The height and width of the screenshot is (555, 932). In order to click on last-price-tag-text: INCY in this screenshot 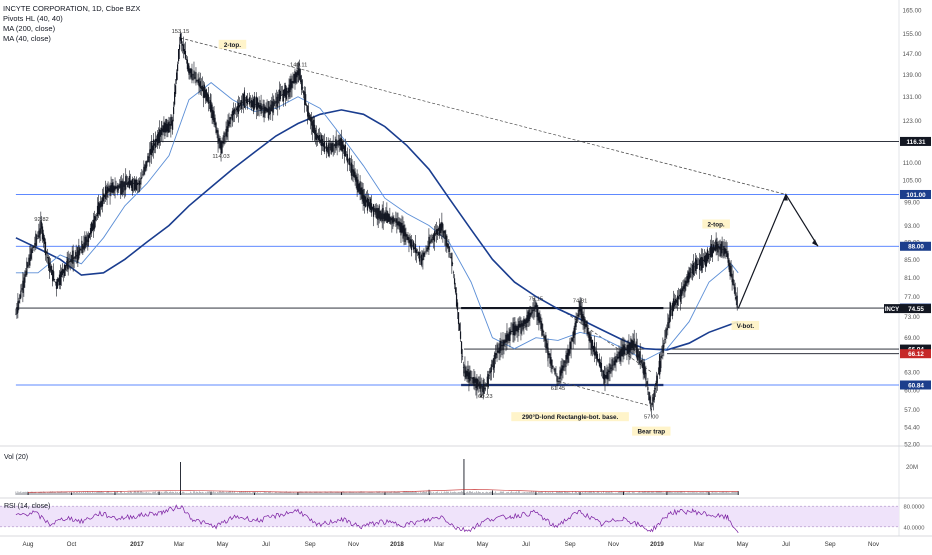, I will do `click(892, 310)`.